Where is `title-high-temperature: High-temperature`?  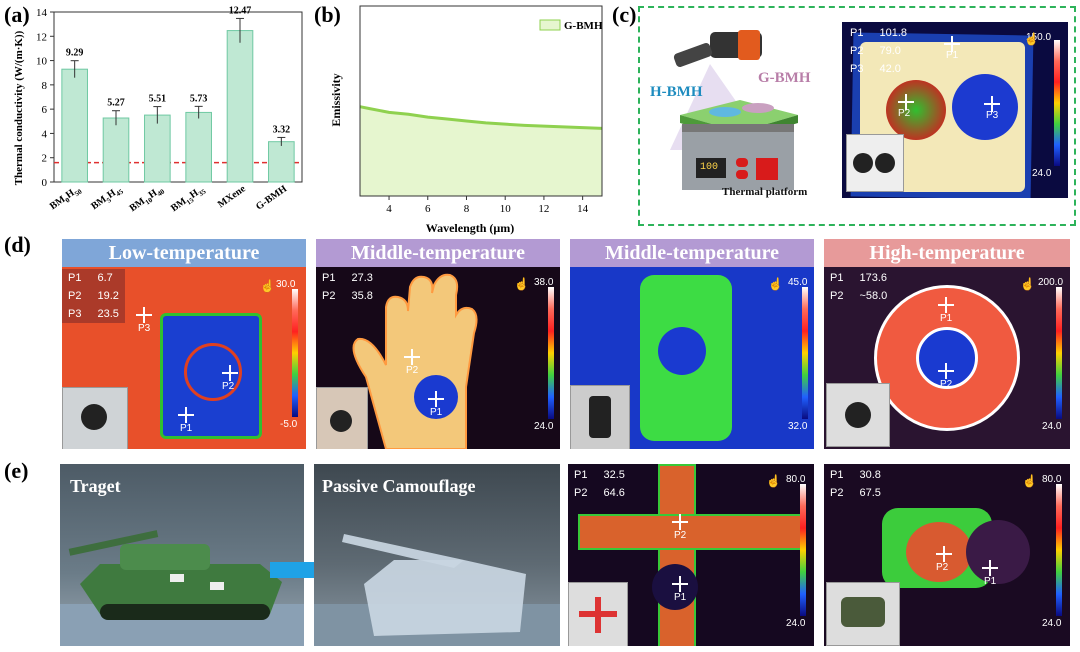
title-high-temperature: High-temperature is located at coordinates (947, 253).